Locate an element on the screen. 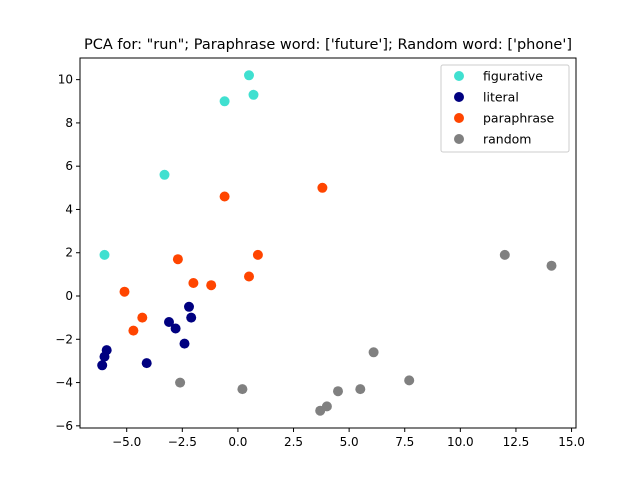  y-tick-label: 8 is located at coordinates (69, 123).